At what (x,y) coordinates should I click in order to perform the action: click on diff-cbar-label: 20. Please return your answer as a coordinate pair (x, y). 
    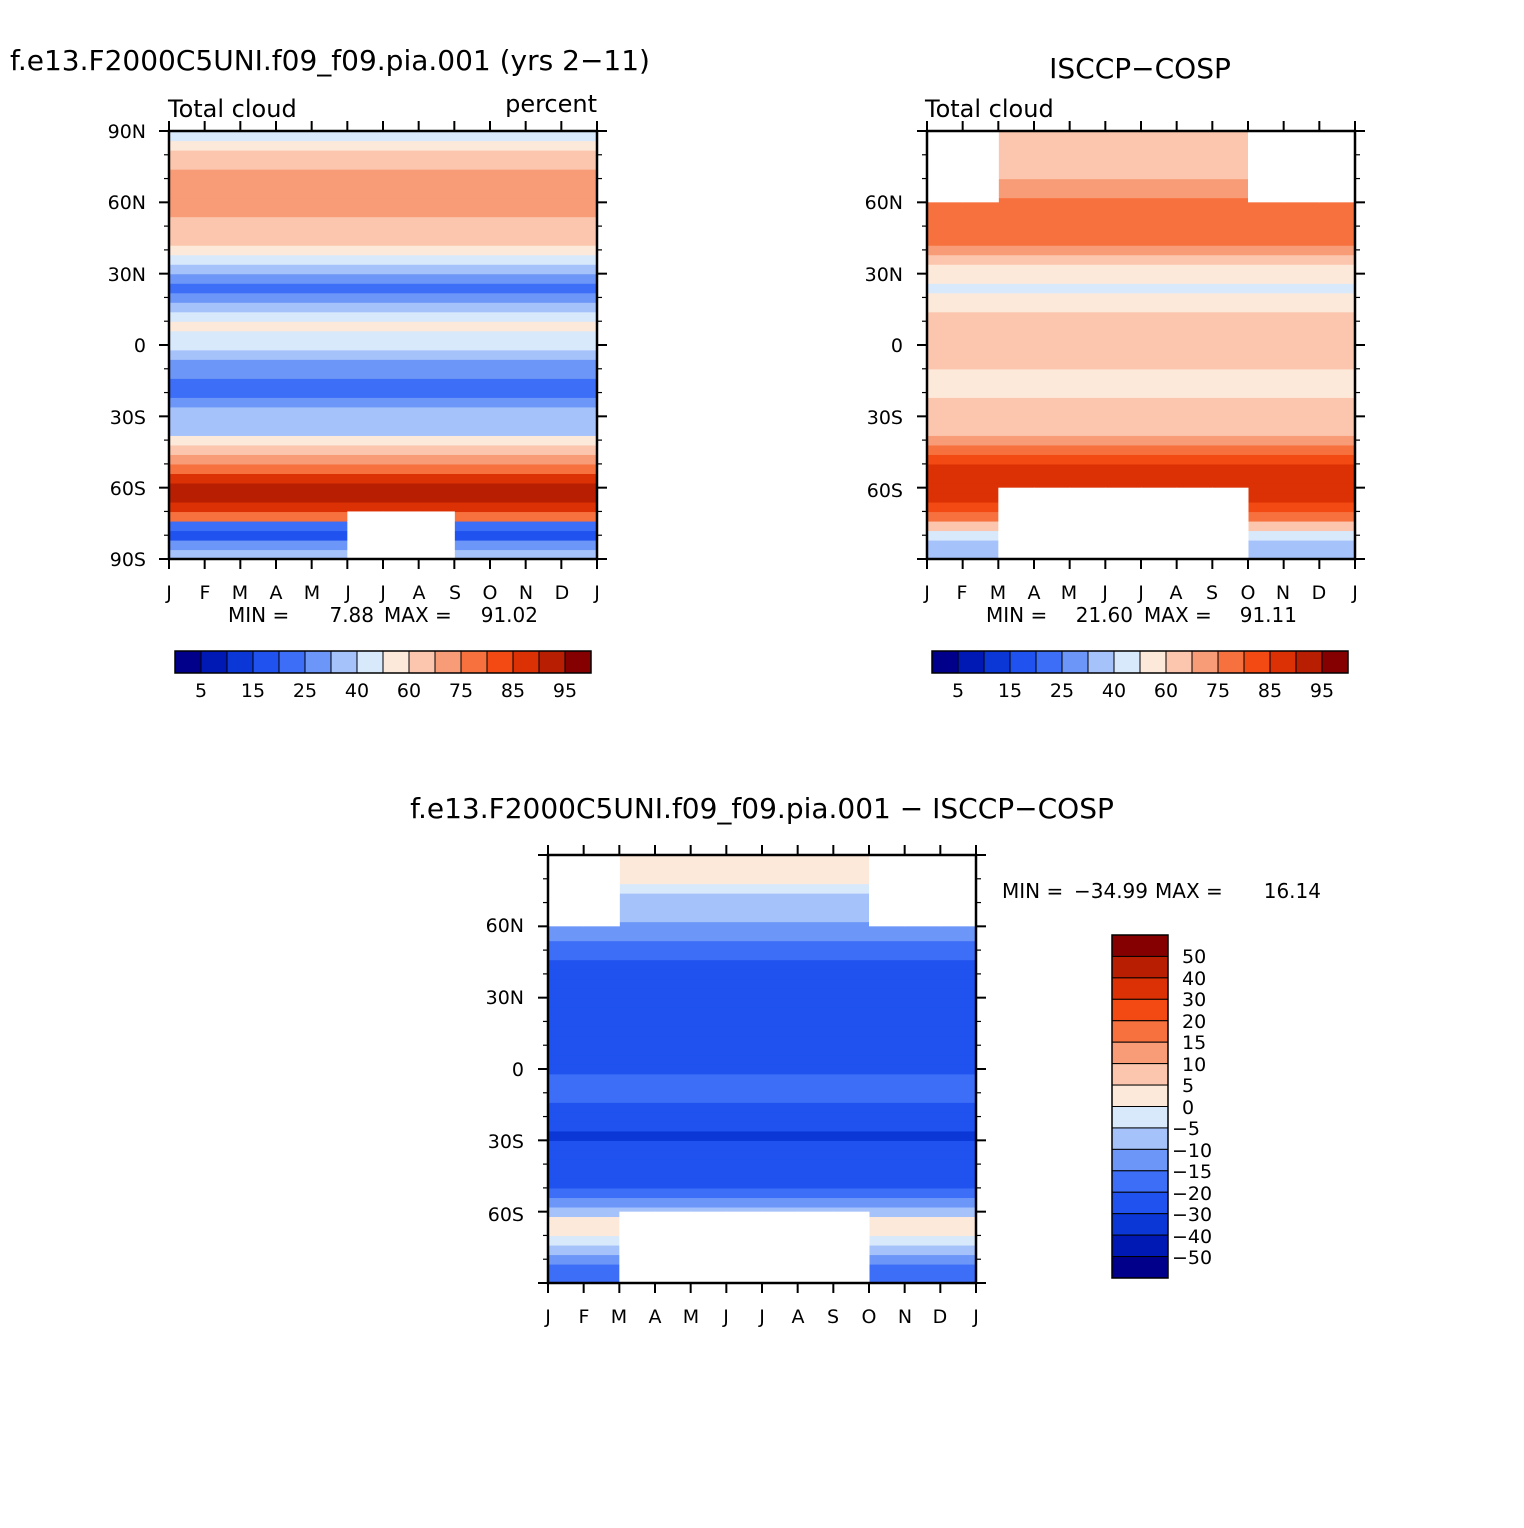
    Looking at the image, I should click on (1194, 1022).